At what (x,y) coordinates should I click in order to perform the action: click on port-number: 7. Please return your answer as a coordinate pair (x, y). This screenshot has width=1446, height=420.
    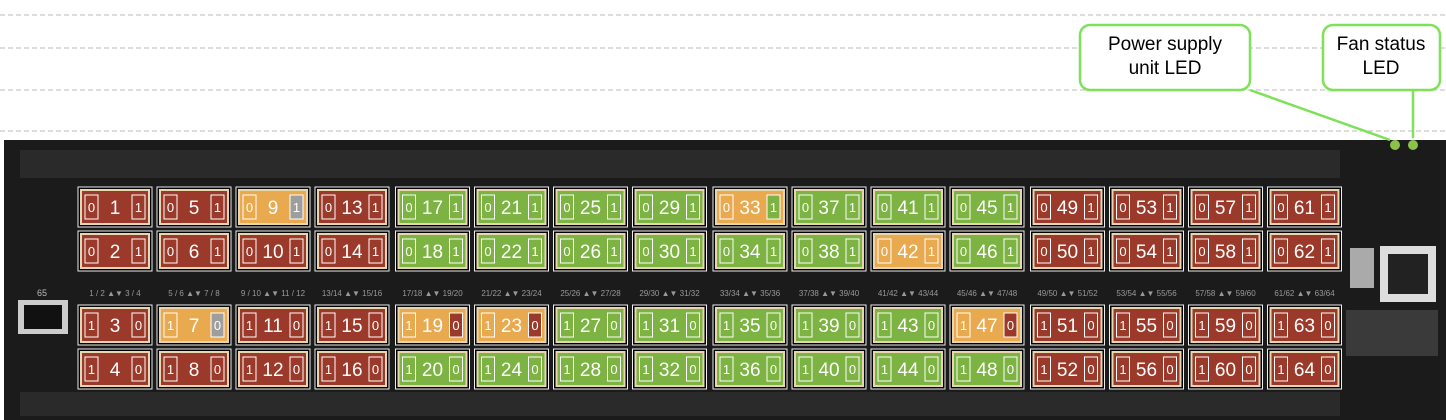
    Looking at the image, I should click on (194, 326).